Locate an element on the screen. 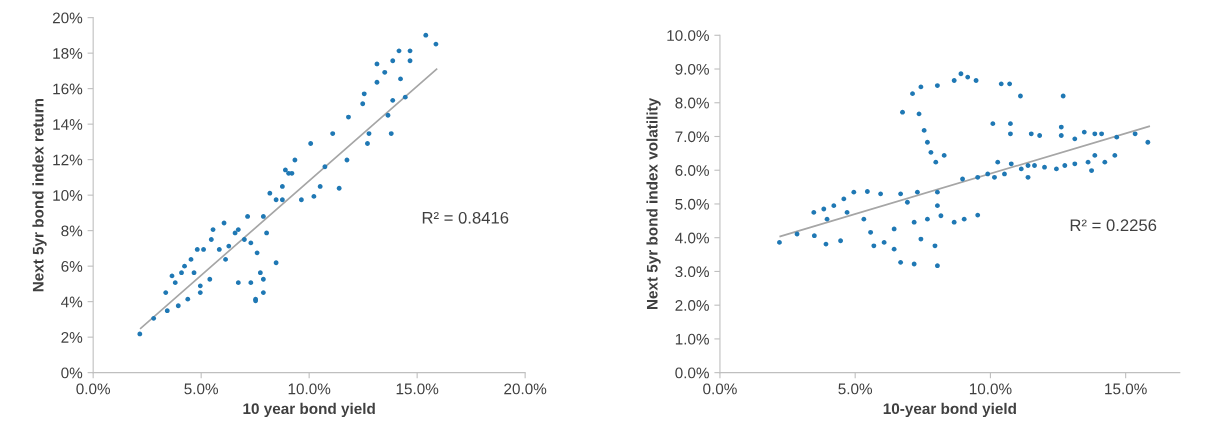 Image resolution: width=1210 pixels, height=441 pixels. y-tick-label: 10% is located at coordinates (68, 195).